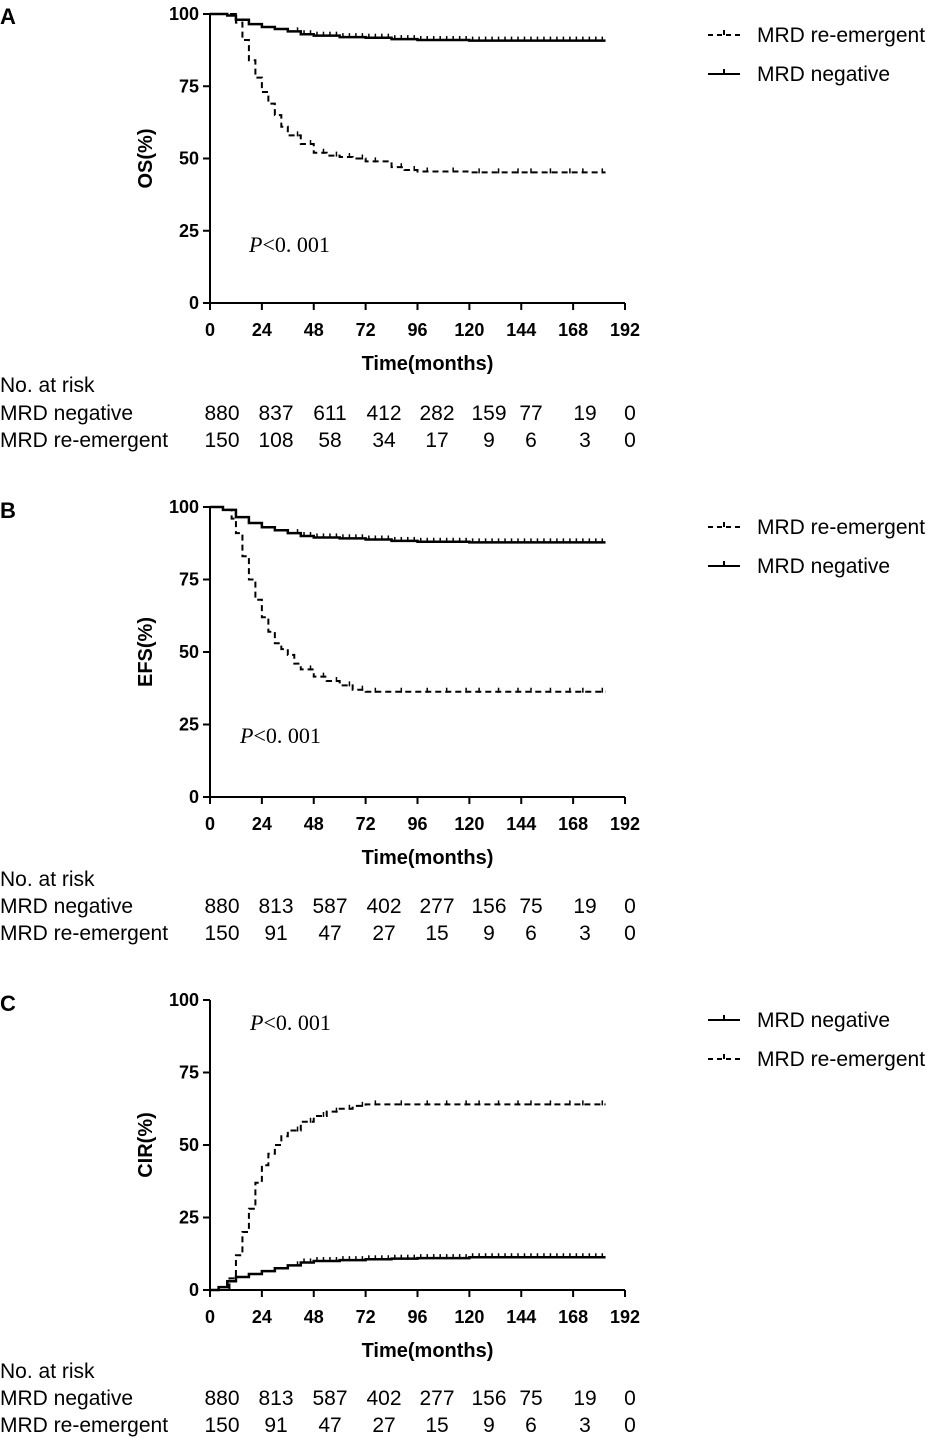 This screenshot has height=1444, width=945. I want to click on risk-value: 282, so click(436, 413).